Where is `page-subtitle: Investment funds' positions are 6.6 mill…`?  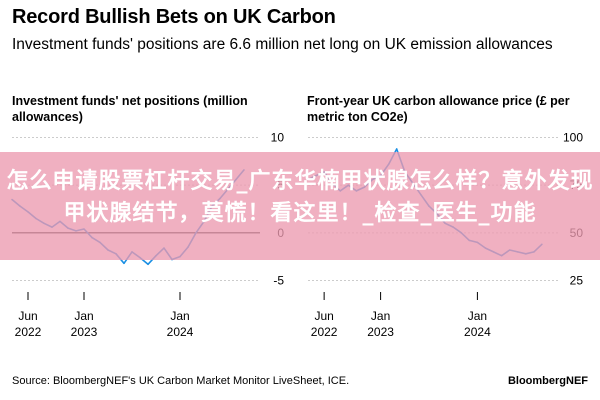 page-subtitle: Investment funds' positions are 6.6 mill… is located at coordinates (282, 44).